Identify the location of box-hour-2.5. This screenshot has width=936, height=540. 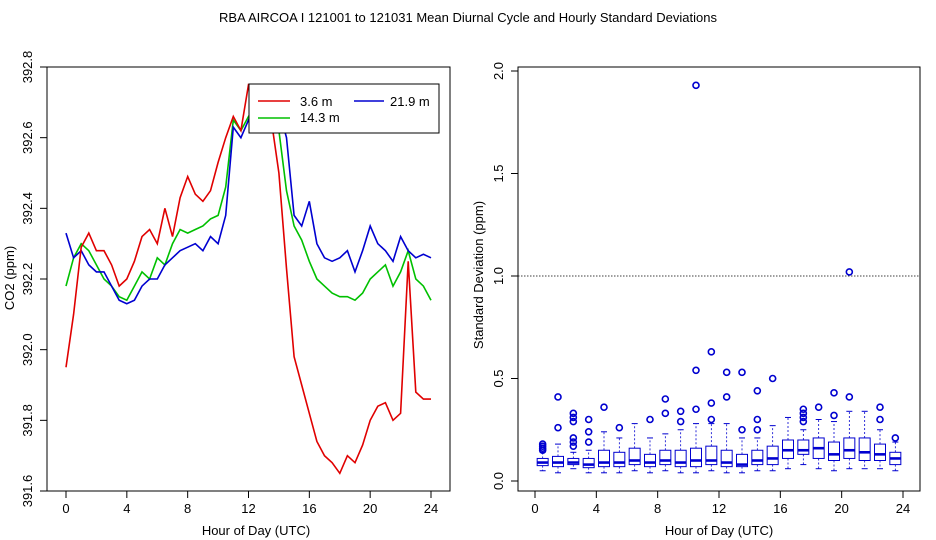
(573, 439).